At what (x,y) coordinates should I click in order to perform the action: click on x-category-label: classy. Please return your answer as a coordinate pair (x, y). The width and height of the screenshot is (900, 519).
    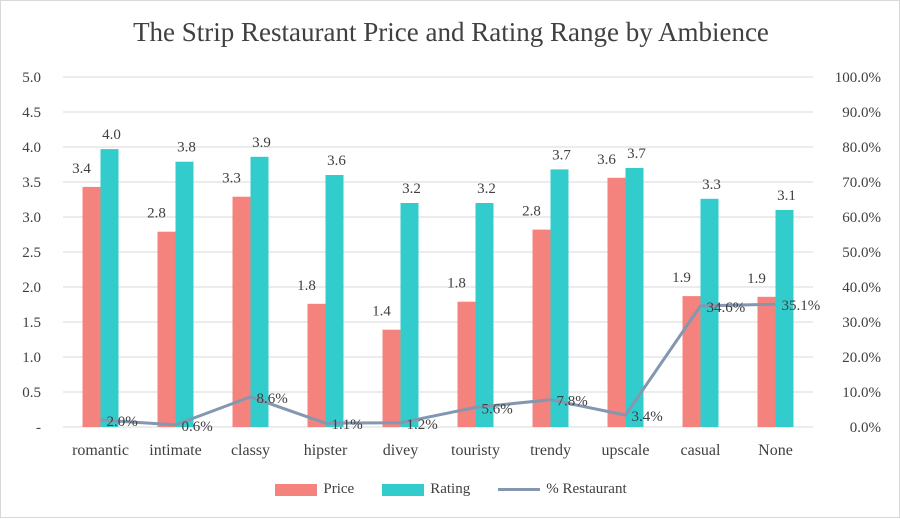
    Looking at the image, I should click on (250, 450).